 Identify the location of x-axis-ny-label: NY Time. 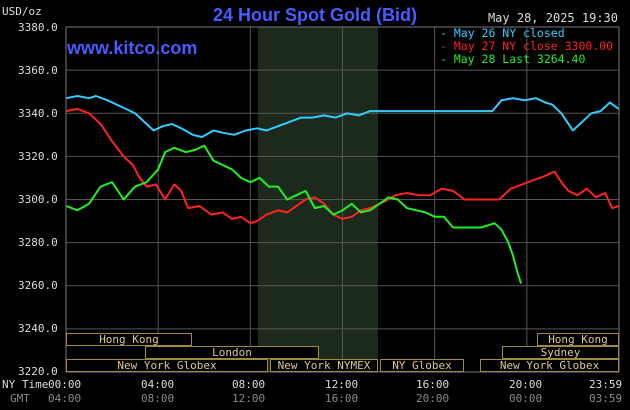
(25, 384).